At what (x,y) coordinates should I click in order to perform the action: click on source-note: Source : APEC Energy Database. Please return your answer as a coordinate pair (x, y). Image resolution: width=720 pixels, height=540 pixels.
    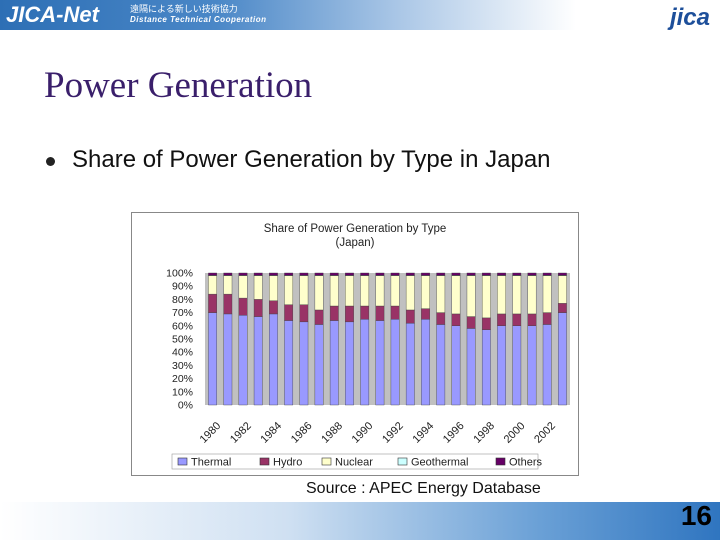
    Looking at the image, I should click on (423, 488).